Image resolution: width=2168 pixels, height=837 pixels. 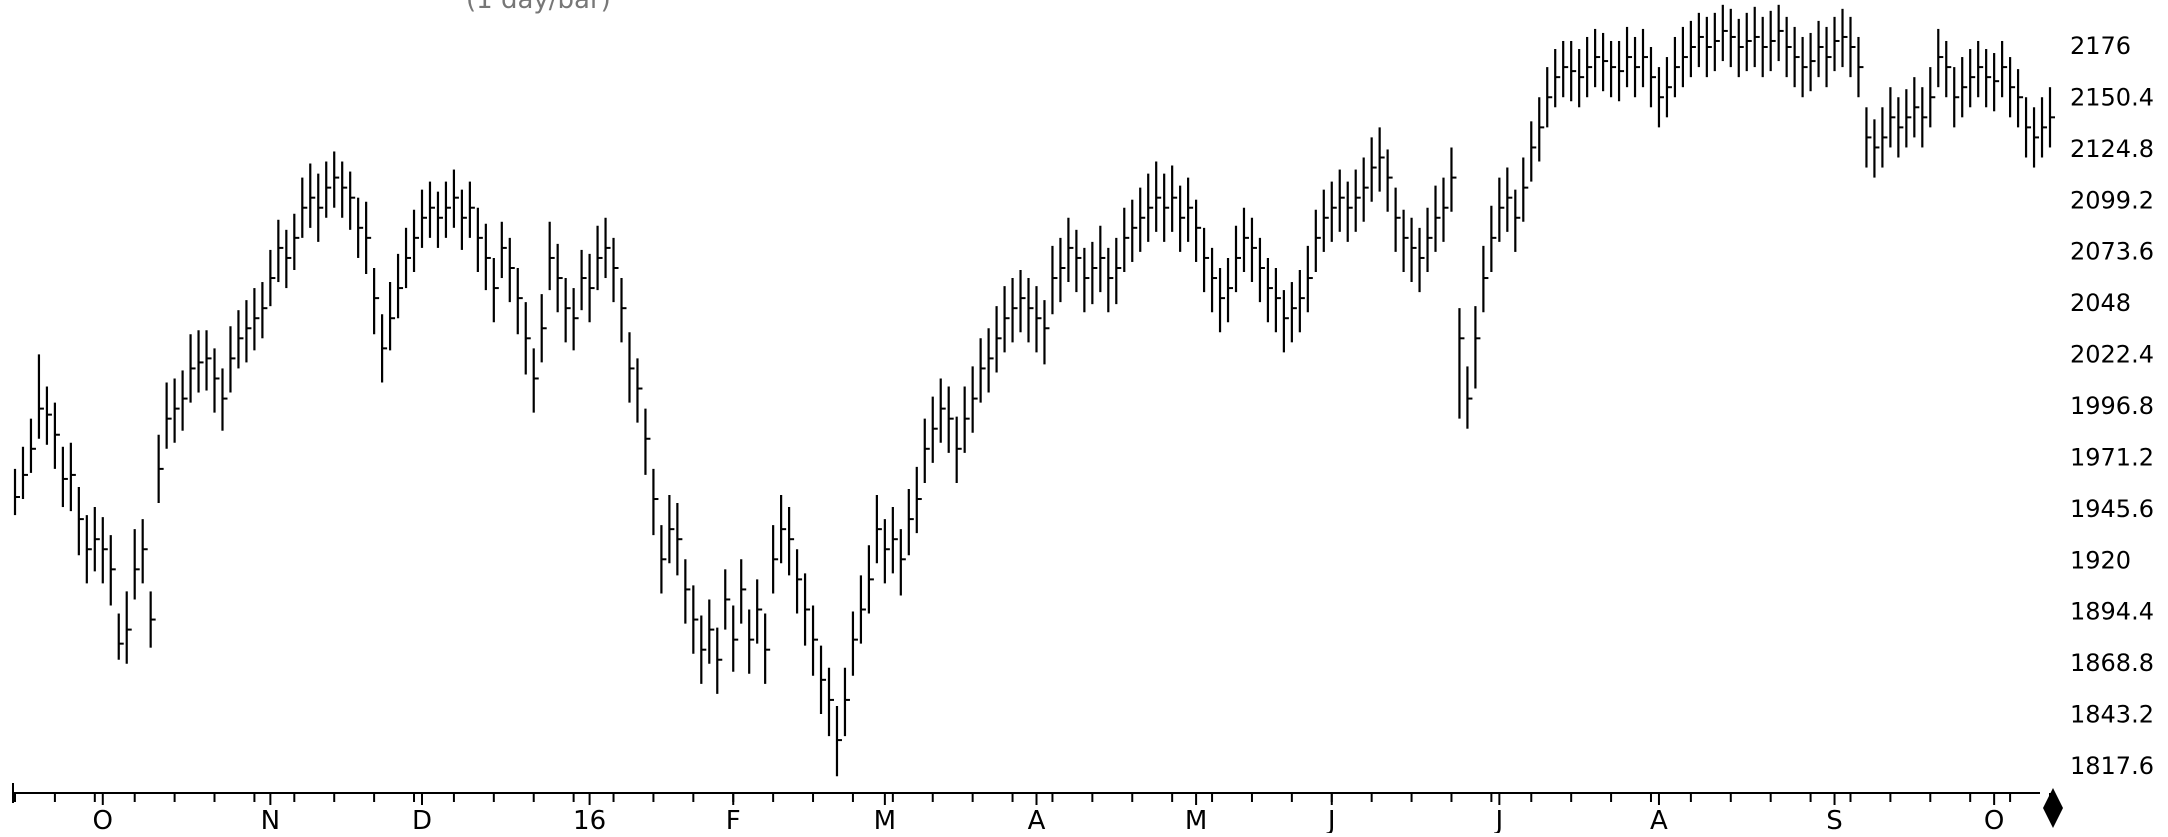 What do you see at coordinates (1499, 819) in the screenshot?
I see `x-tick-label: J` at bounding box center [1499, 819].